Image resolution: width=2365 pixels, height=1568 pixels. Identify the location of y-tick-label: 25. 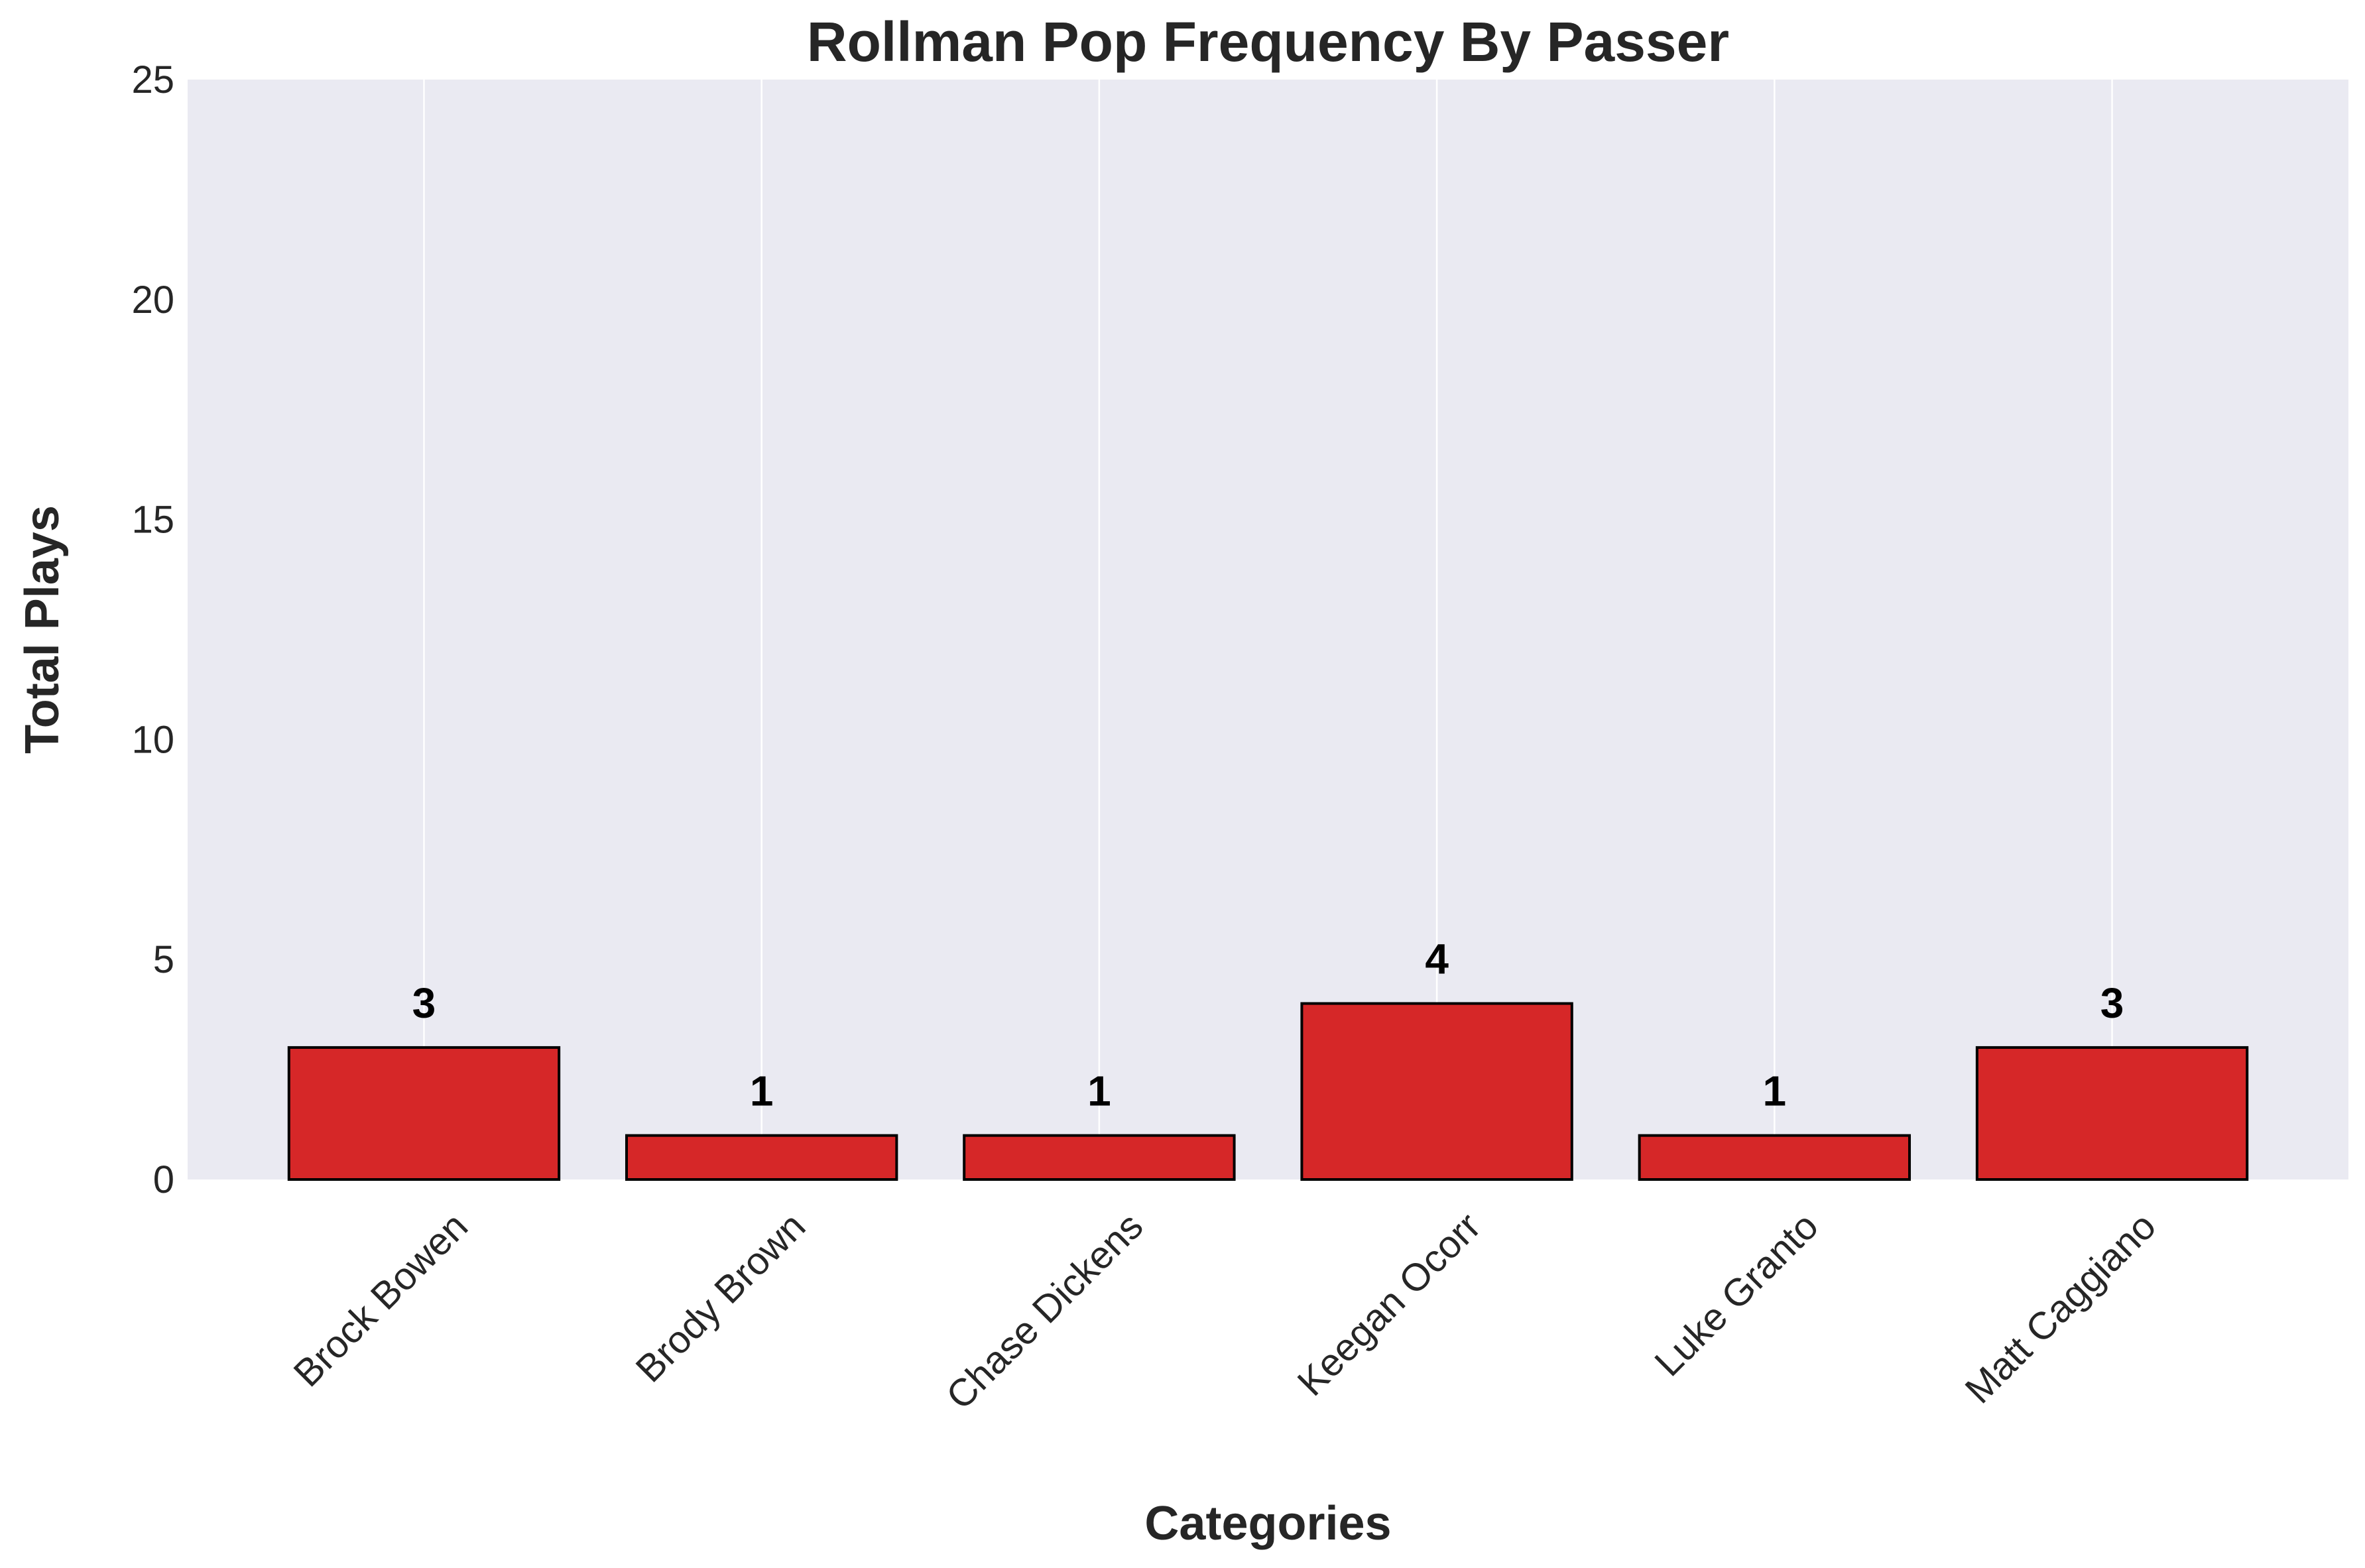
(152, 79).